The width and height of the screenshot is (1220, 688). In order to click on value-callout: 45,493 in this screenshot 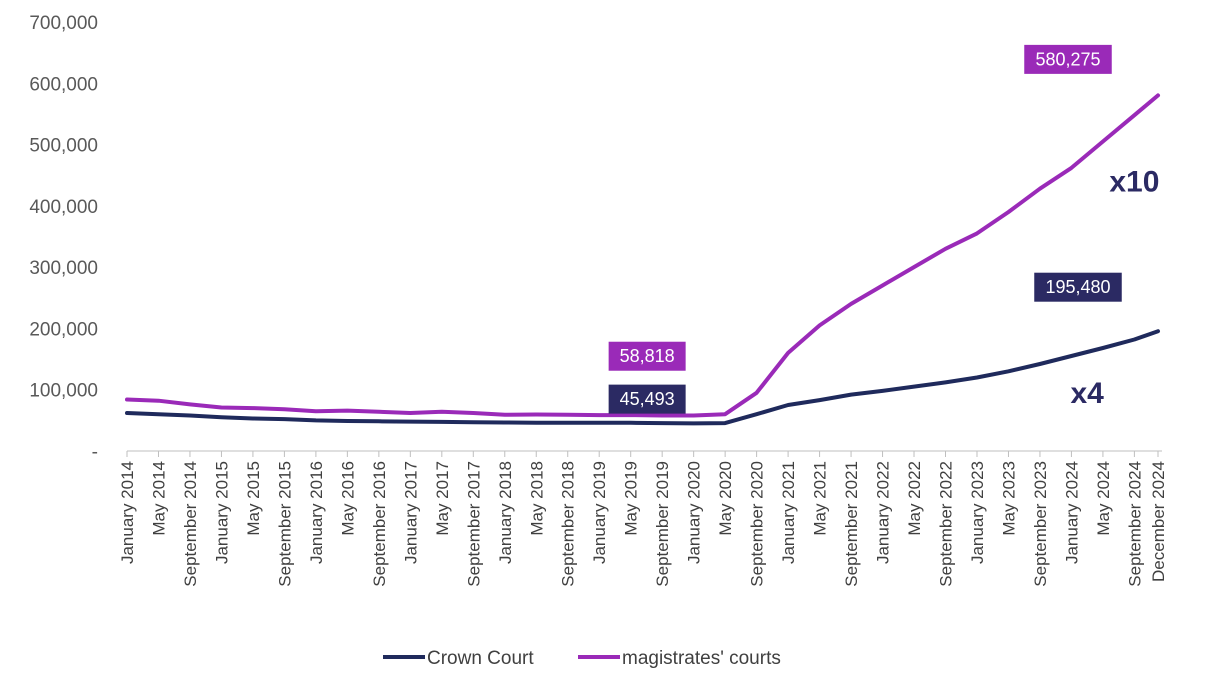, I will do `click(647, 399)`.